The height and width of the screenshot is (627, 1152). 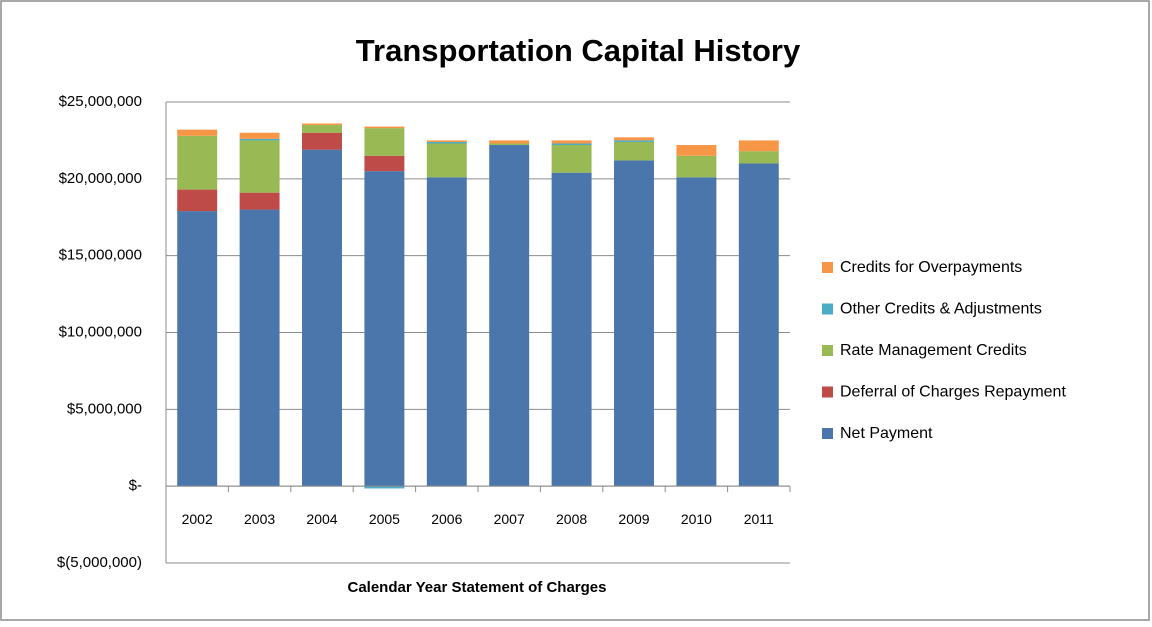 What do you see at coordinates (941, 309) in the screenshot?
I see `legend-label: Other Credits & Adjustments` at bounding box center [941, 309].